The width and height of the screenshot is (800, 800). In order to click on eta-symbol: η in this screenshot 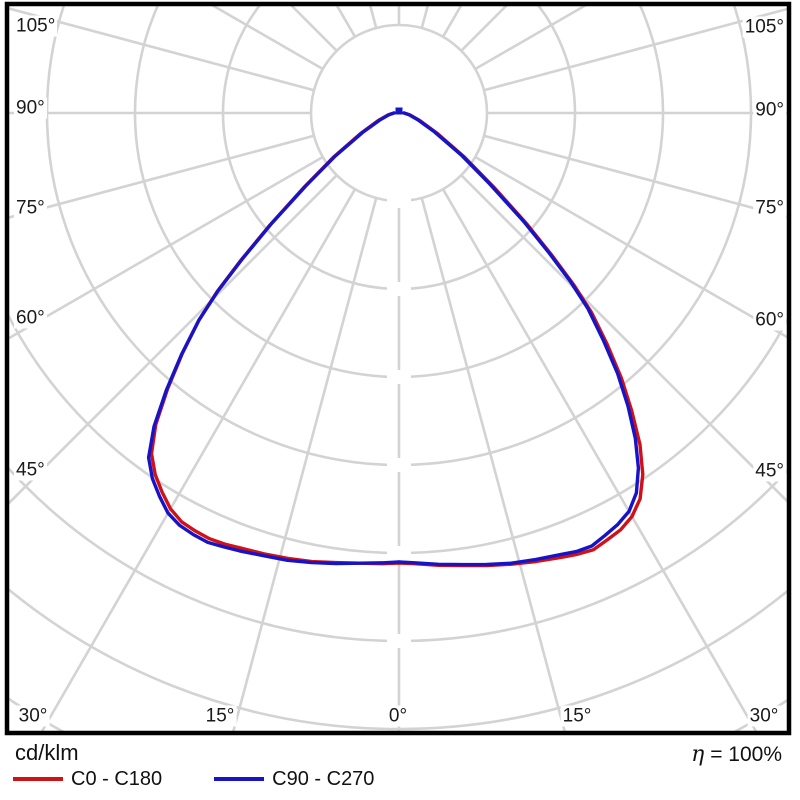, I will do `click(698, 754)`.